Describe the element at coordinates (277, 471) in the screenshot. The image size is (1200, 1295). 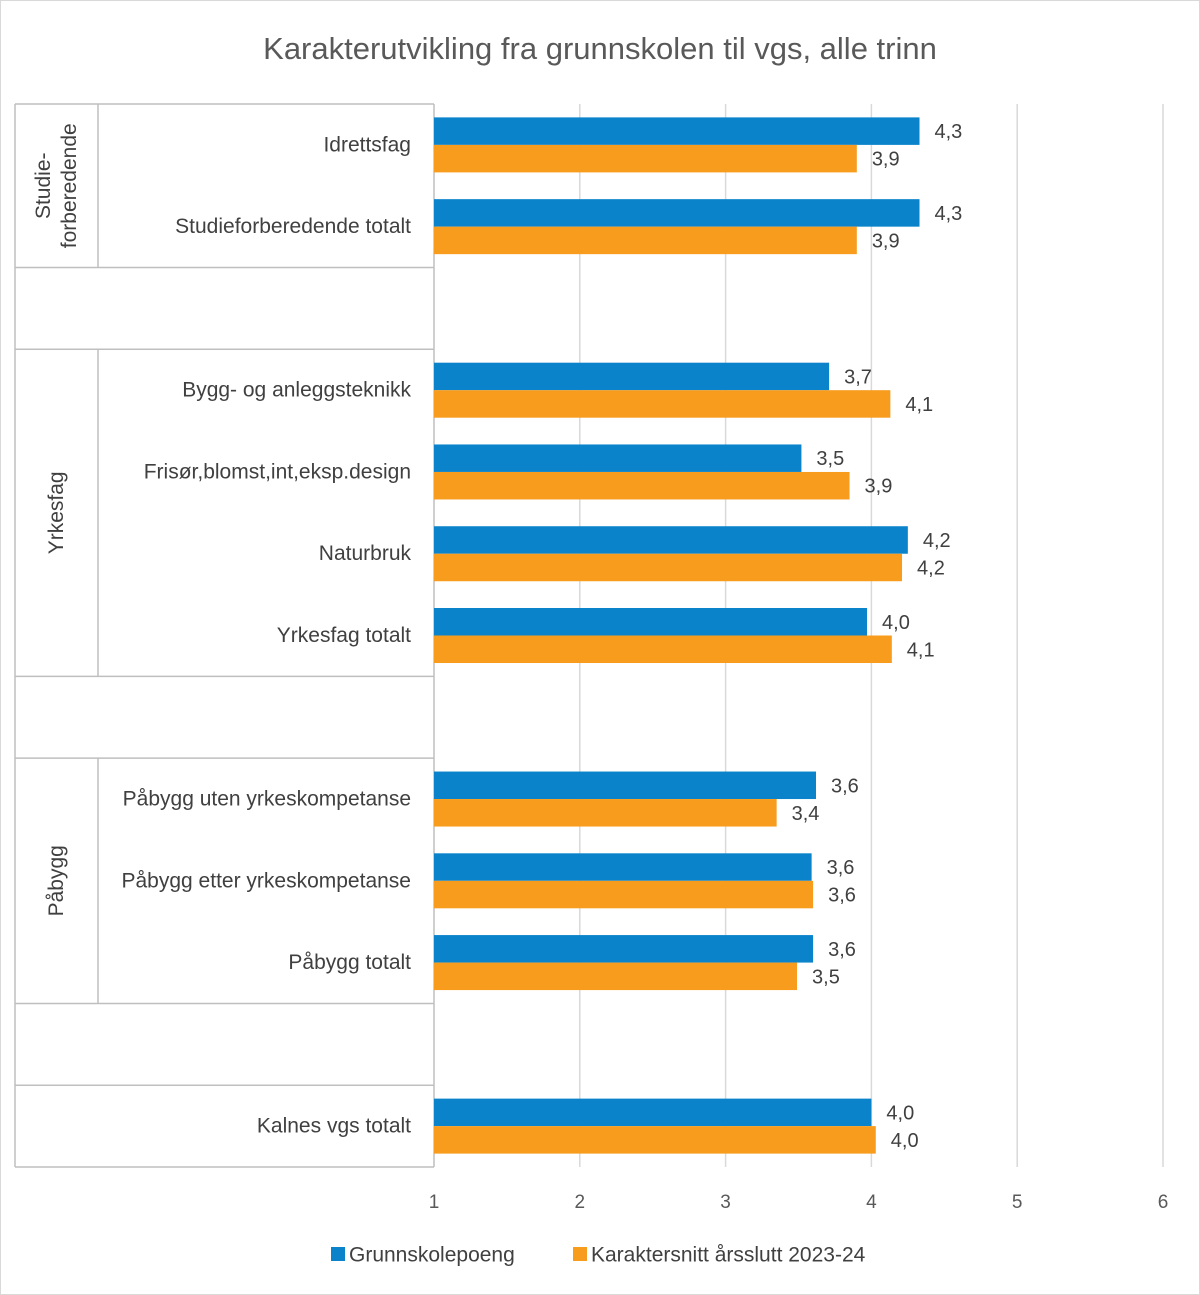
I see `category-label: Frisør,blomst,int,eksp.design` at that location.